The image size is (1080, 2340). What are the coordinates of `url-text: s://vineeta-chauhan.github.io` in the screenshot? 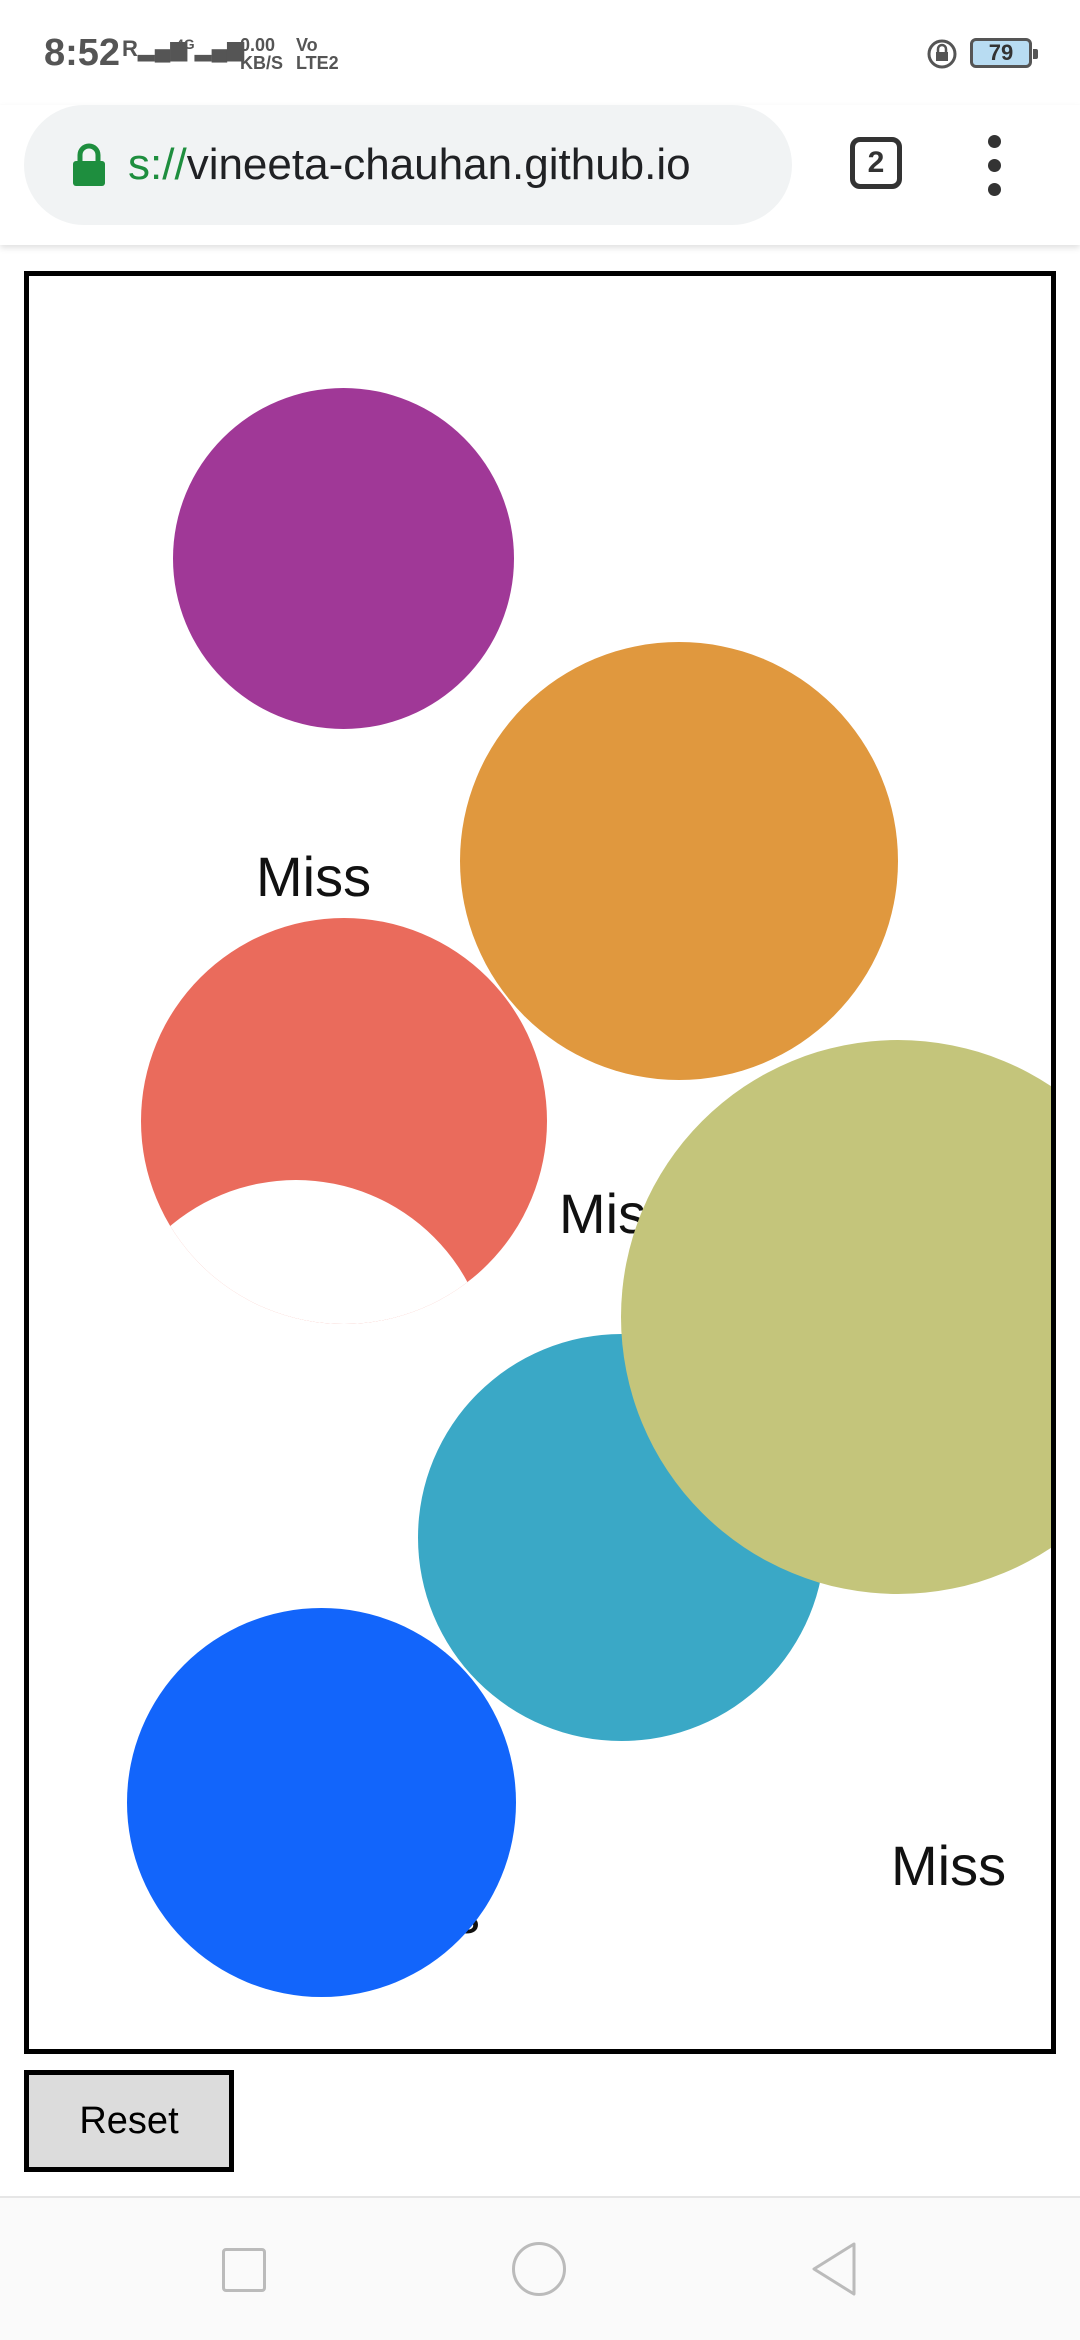 It's located at (409, 165).